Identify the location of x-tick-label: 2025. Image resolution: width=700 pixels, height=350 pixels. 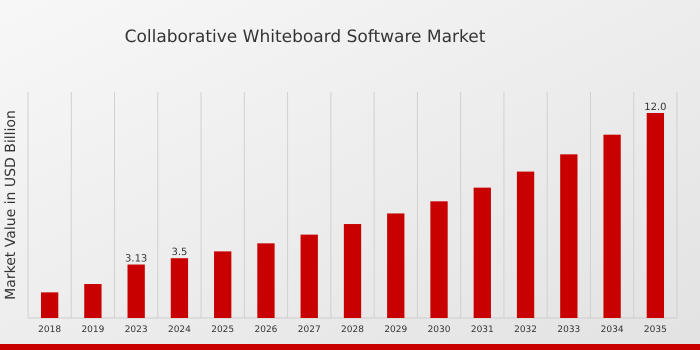
(222, 330).